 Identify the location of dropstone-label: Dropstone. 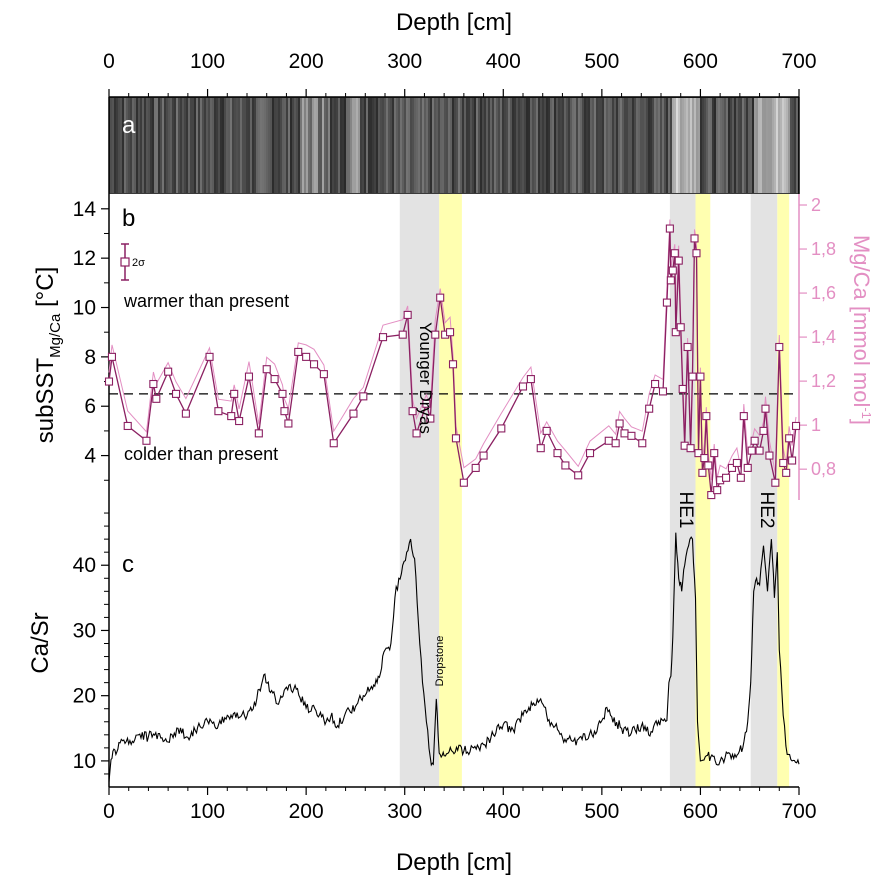
(440, 661).